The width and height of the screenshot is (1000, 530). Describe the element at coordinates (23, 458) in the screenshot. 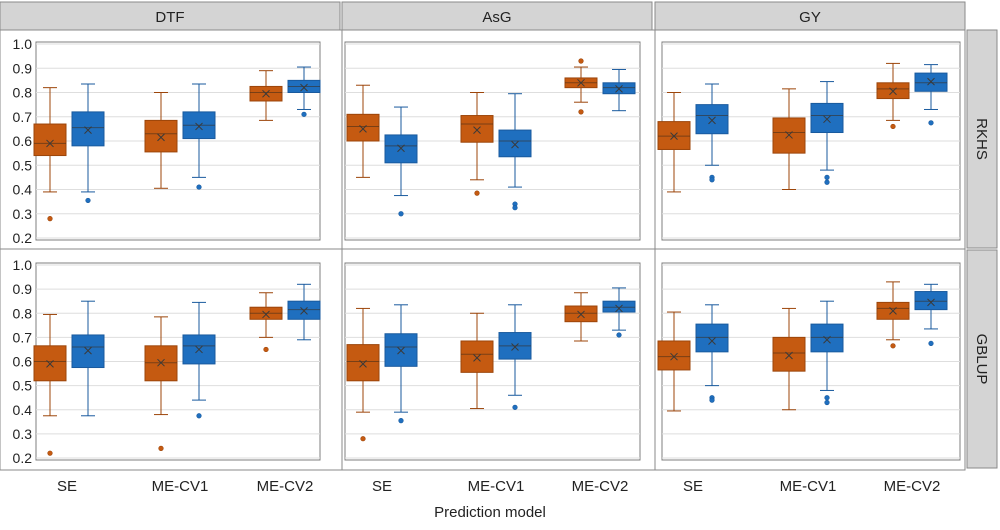

I see `y-tick-label: 0.2` at that location.